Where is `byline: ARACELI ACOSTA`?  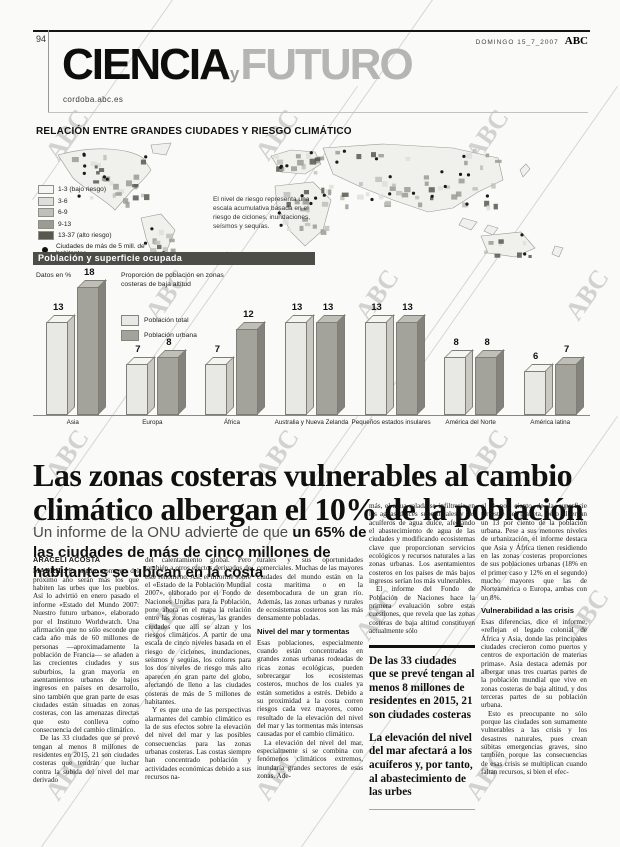 byline: ARACELI ACOSTA is located at coordinates (67, 559).